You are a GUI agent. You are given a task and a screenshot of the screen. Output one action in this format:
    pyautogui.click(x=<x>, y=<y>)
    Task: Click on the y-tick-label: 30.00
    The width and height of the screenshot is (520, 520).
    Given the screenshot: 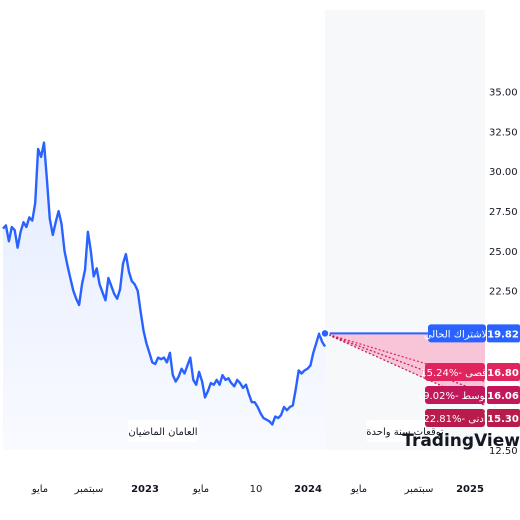 What is the action you would take?
    pyautogui.click(x=503, y=172)
    